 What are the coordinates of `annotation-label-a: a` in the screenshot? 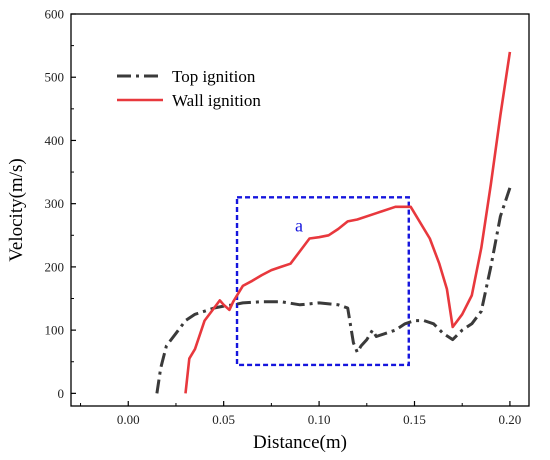 It's located at (299, 225).